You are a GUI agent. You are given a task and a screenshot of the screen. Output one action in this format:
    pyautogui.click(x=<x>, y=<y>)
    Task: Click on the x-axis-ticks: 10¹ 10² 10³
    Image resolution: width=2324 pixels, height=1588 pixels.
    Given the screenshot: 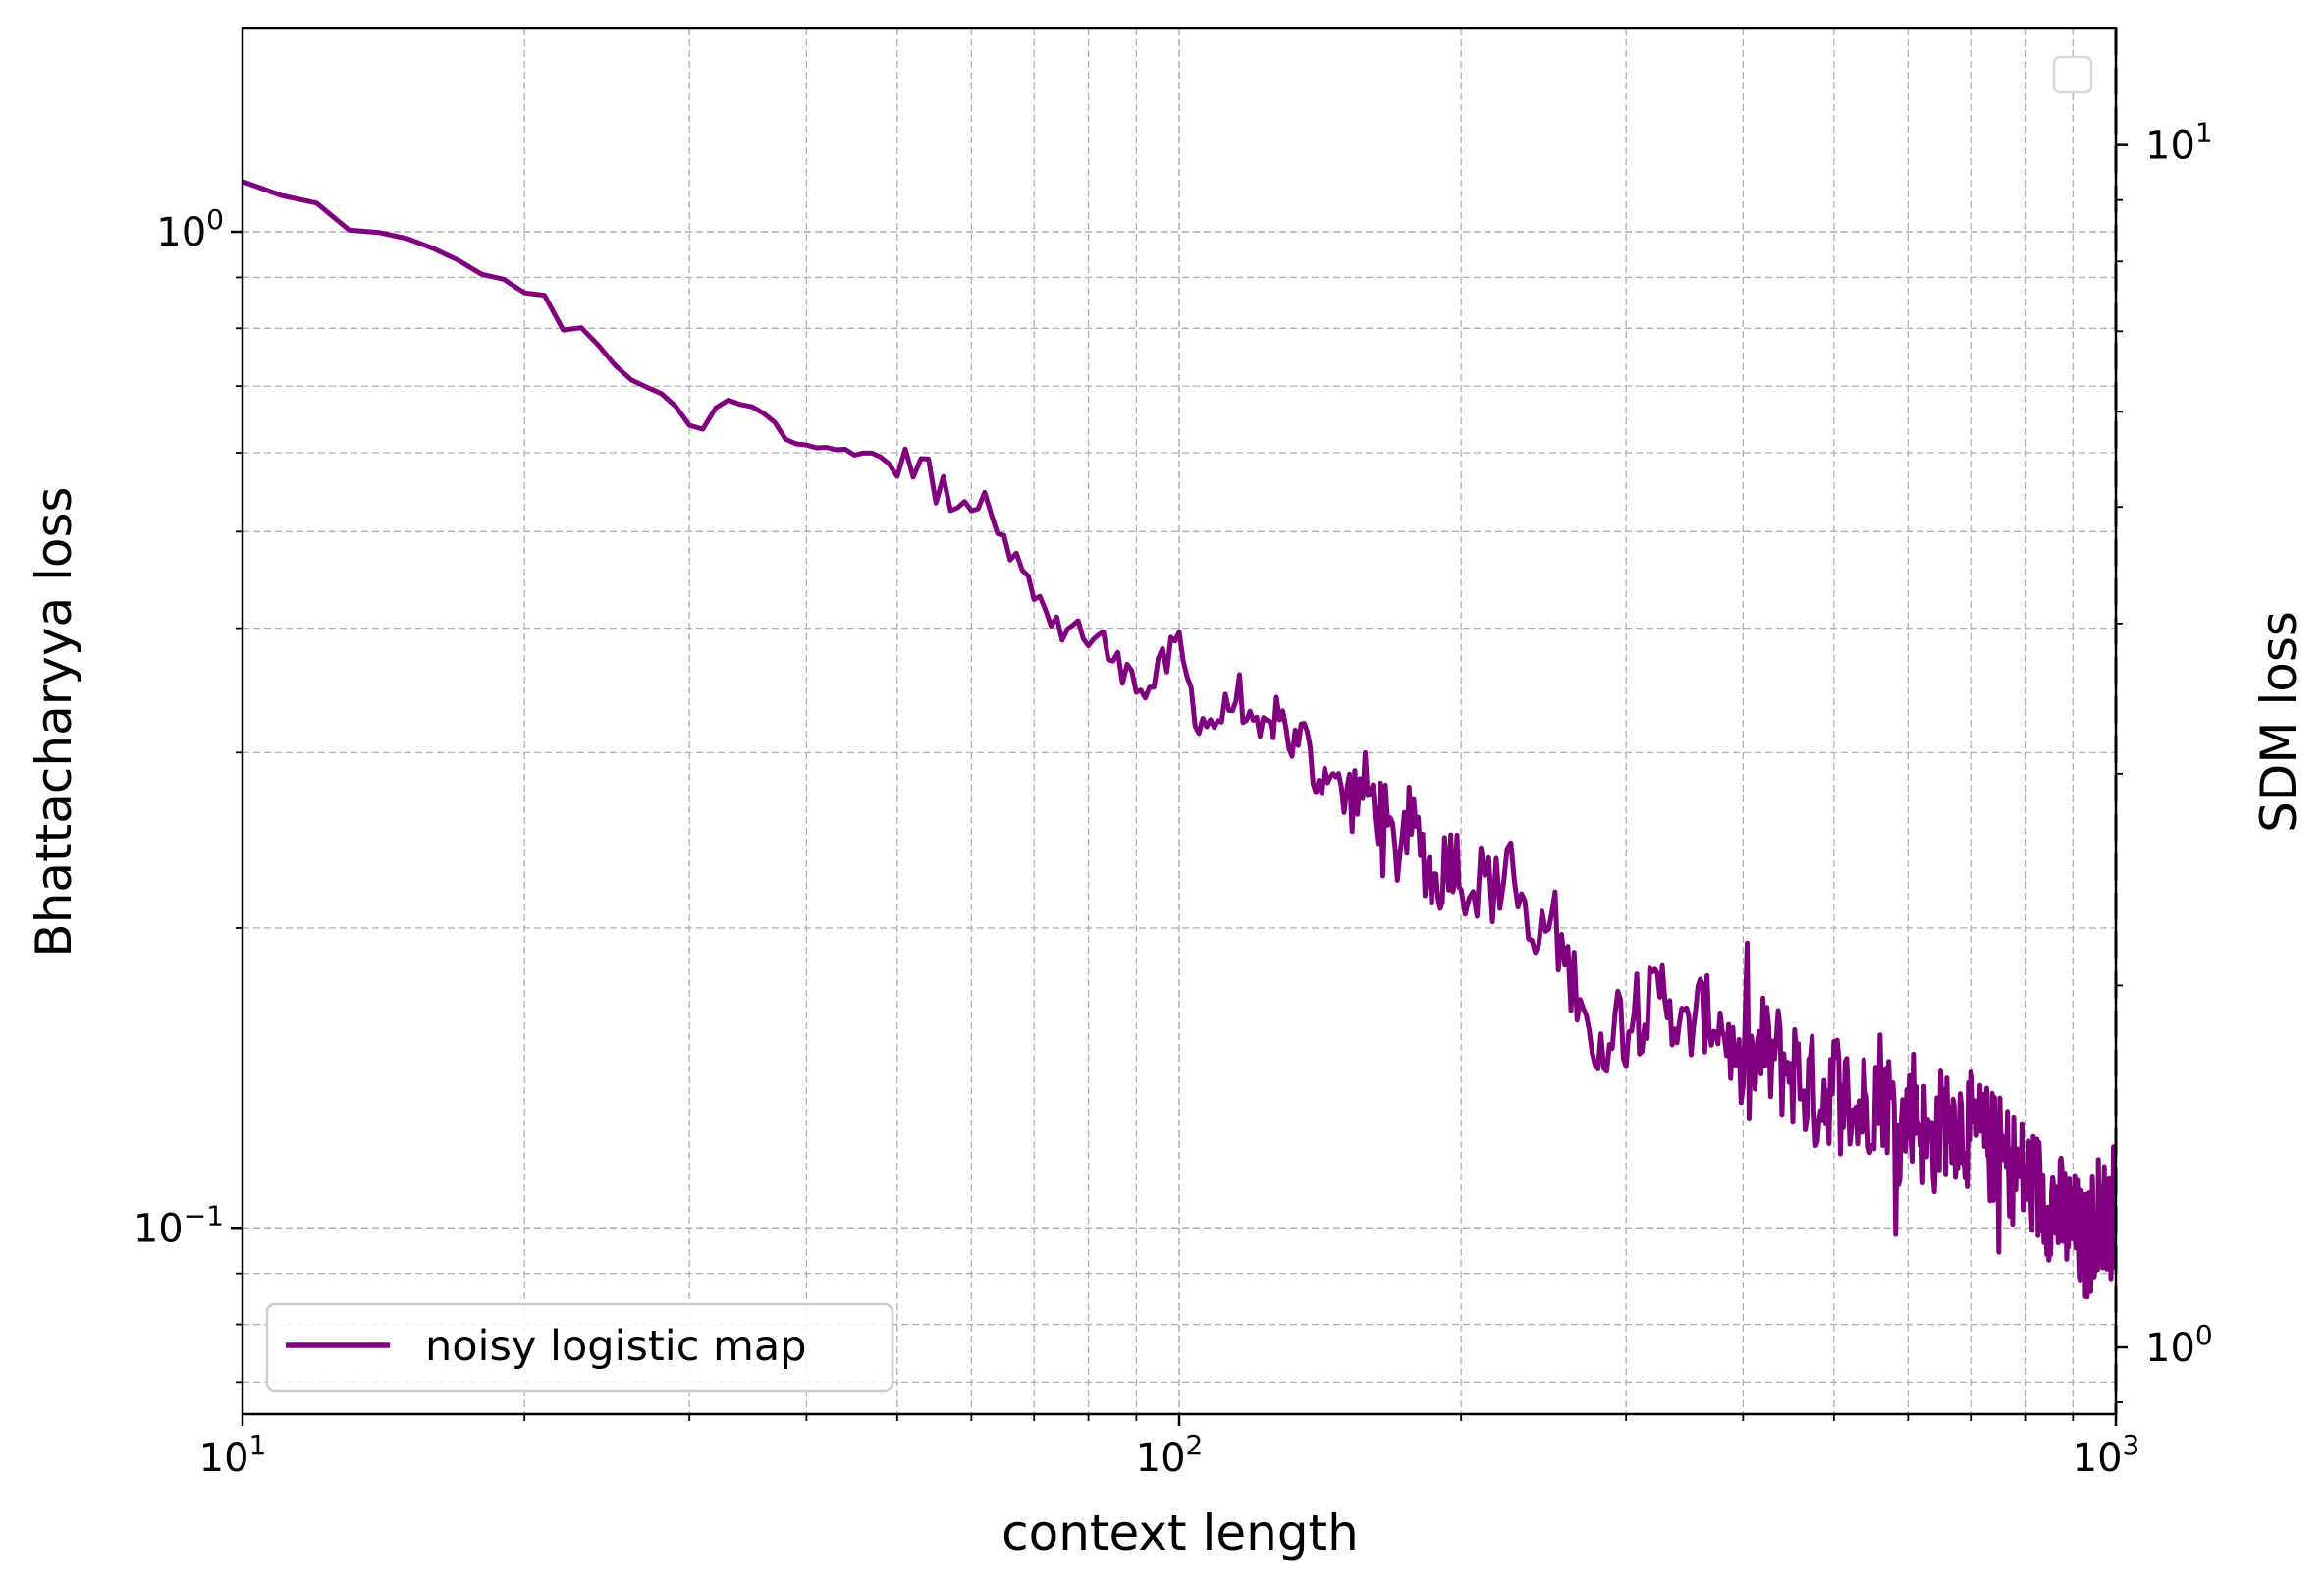 What is the action you would take?
    pyautogui.click(x=1169, y=1447)
    